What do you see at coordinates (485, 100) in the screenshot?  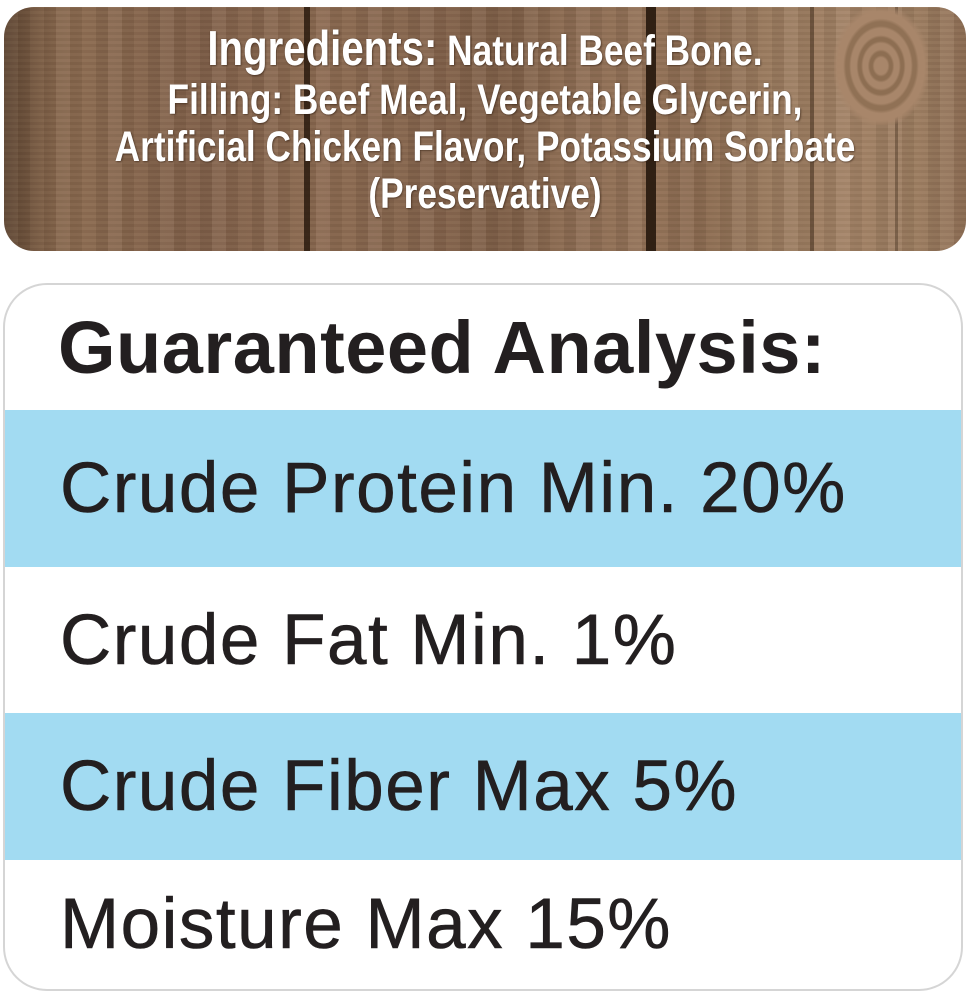 I see `ingredients-line-2: Filling: Beef Meal, Vegetable Glycerin,` at bounding box center [485, 100].